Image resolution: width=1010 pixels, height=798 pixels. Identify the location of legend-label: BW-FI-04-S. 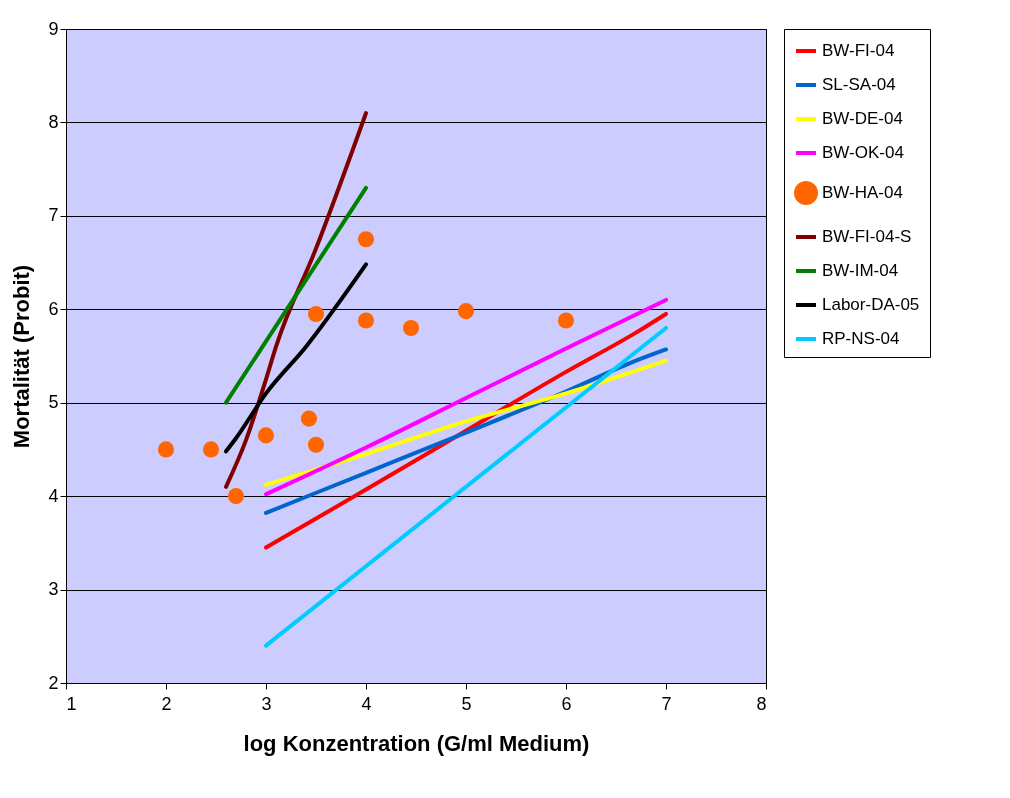
(867, 236).